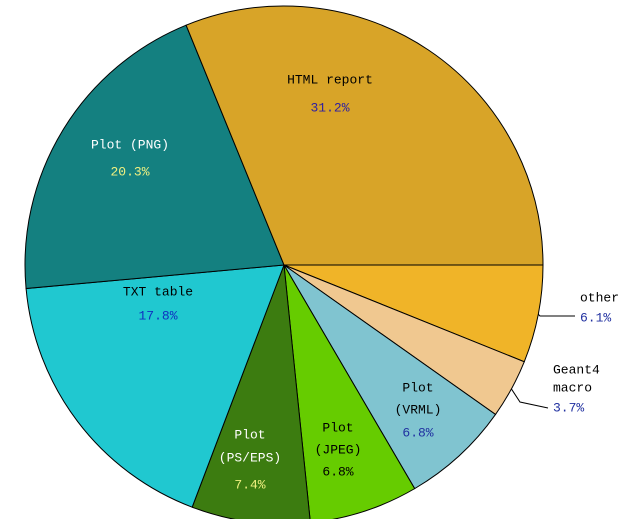 This screenshot has width=635, height=519. What do you see at coordinates (157, 315) in the screenshot?
I see `slice-value-label: 17.8%` at bounding box center [157, 315].